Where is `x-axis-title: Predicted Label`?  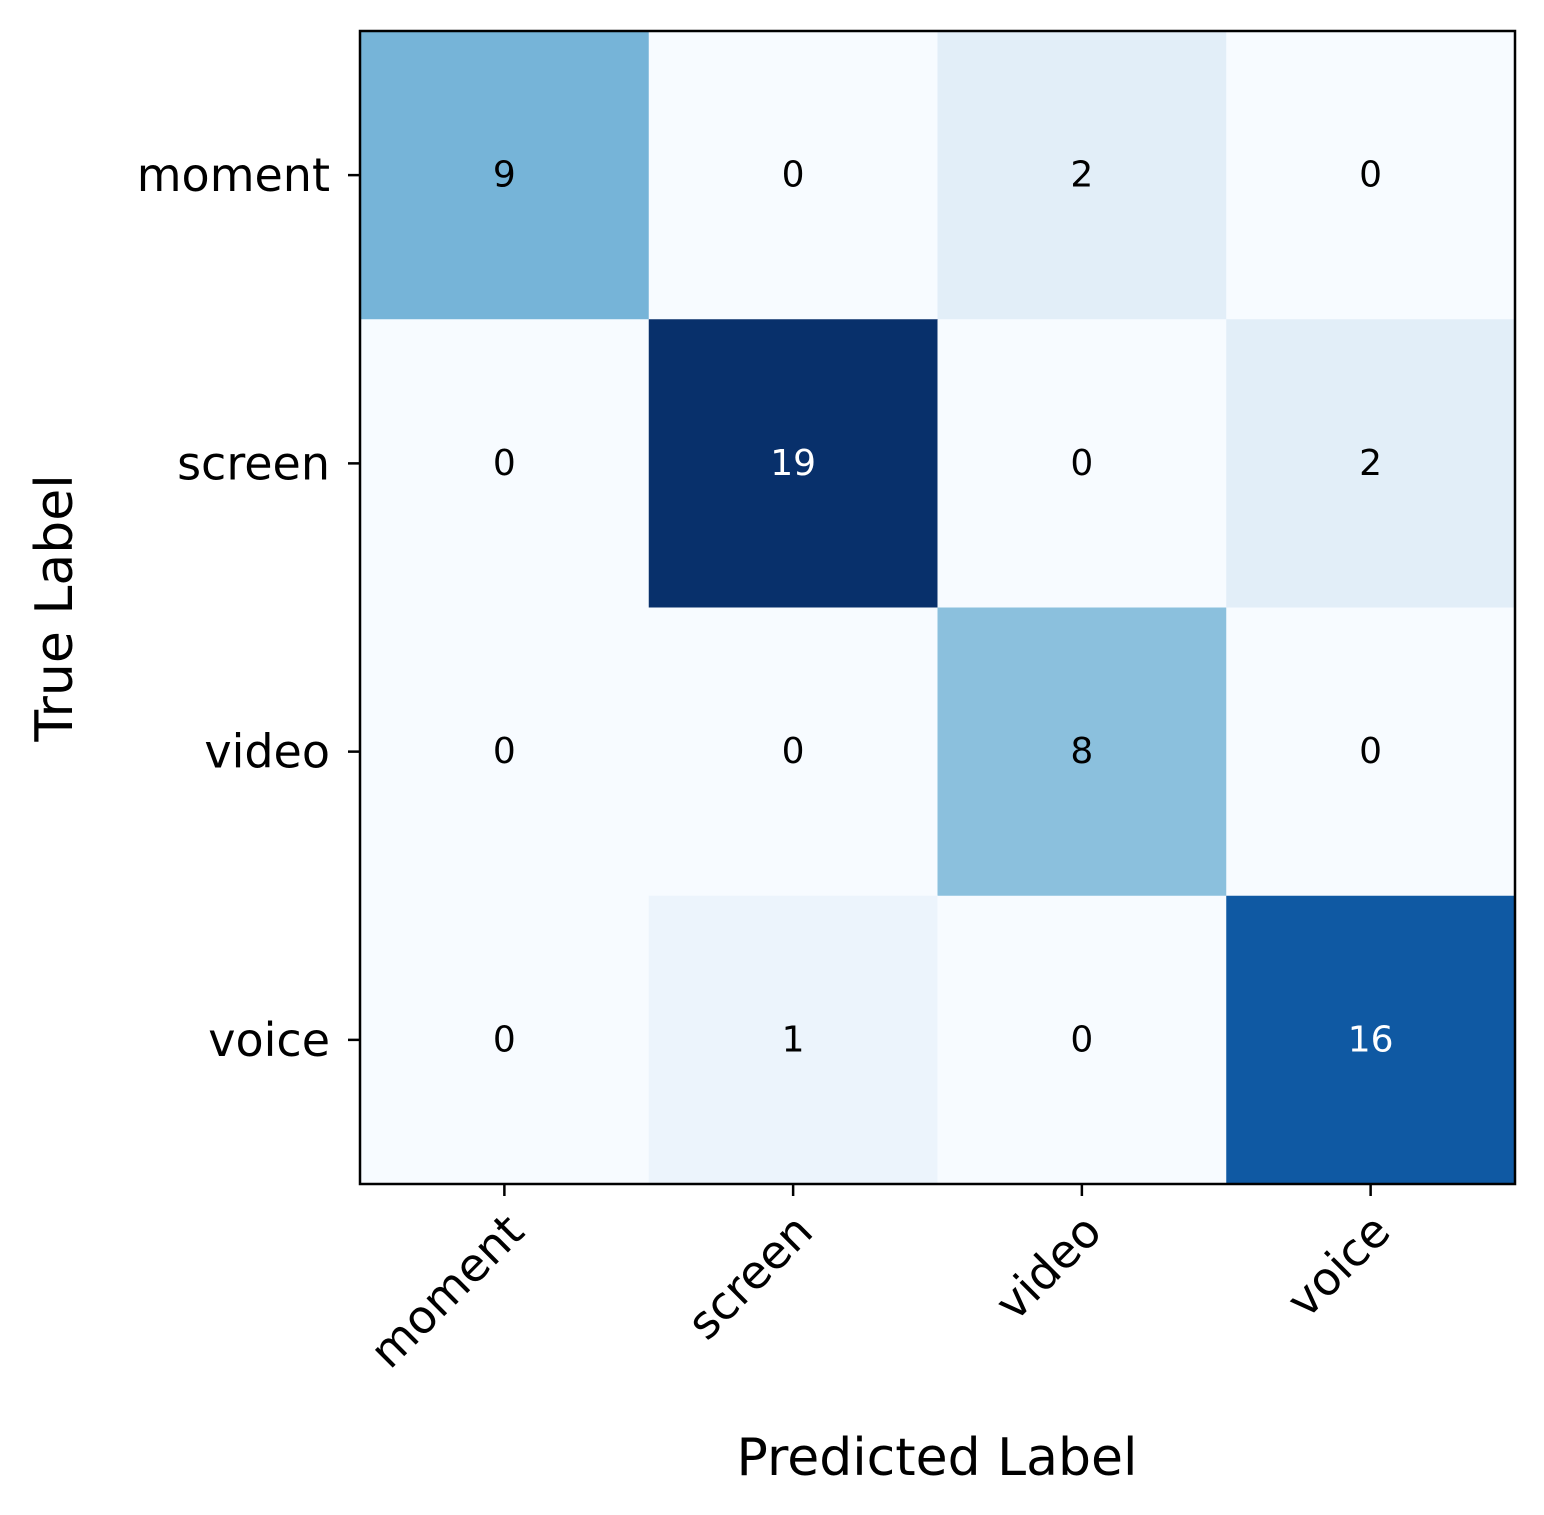 x-axis-title: Predicted Label is located at coordinates (937, 1458).